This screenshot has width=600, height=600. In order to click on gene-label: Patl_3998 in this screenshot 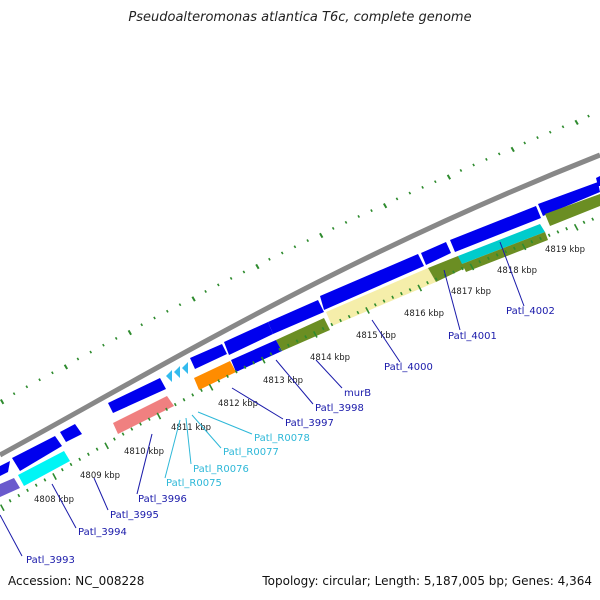, I will do `click(339, 408)`.